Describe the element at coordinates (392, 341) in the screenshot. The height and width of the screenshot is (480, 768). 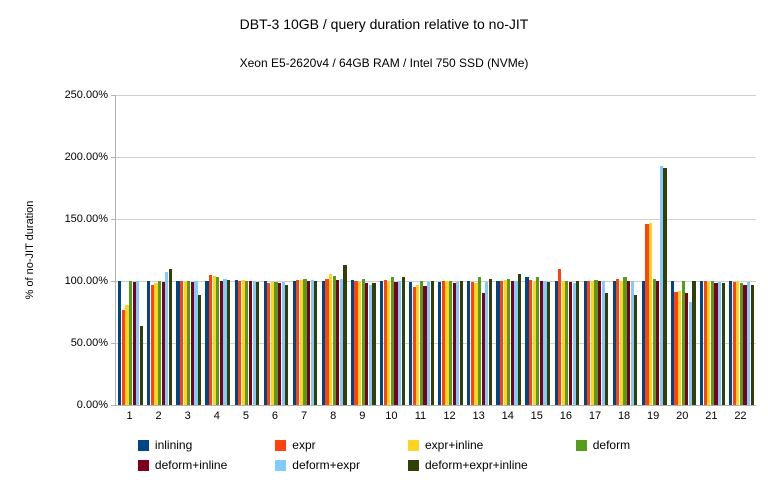
I see `bar-deform-q10` at that location.